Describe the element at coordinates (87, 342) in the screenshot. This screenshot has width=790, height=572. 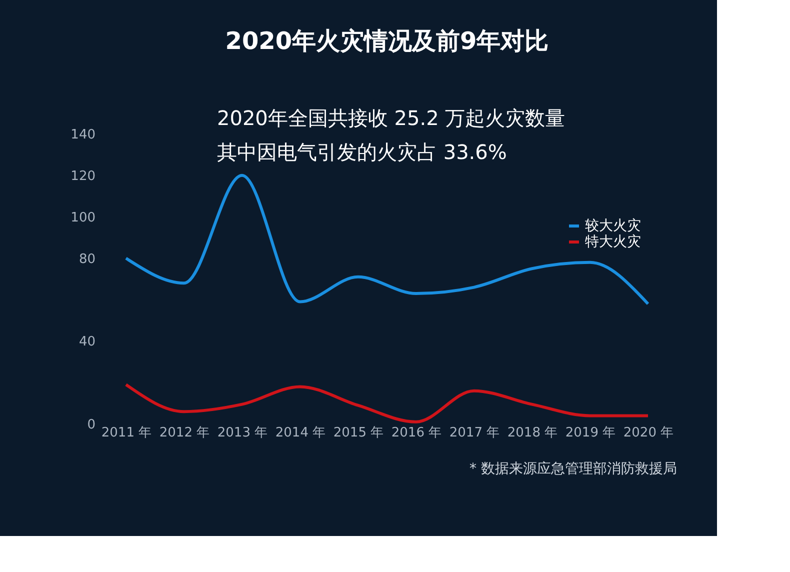
I see `y-tick-label: 40` at that location.